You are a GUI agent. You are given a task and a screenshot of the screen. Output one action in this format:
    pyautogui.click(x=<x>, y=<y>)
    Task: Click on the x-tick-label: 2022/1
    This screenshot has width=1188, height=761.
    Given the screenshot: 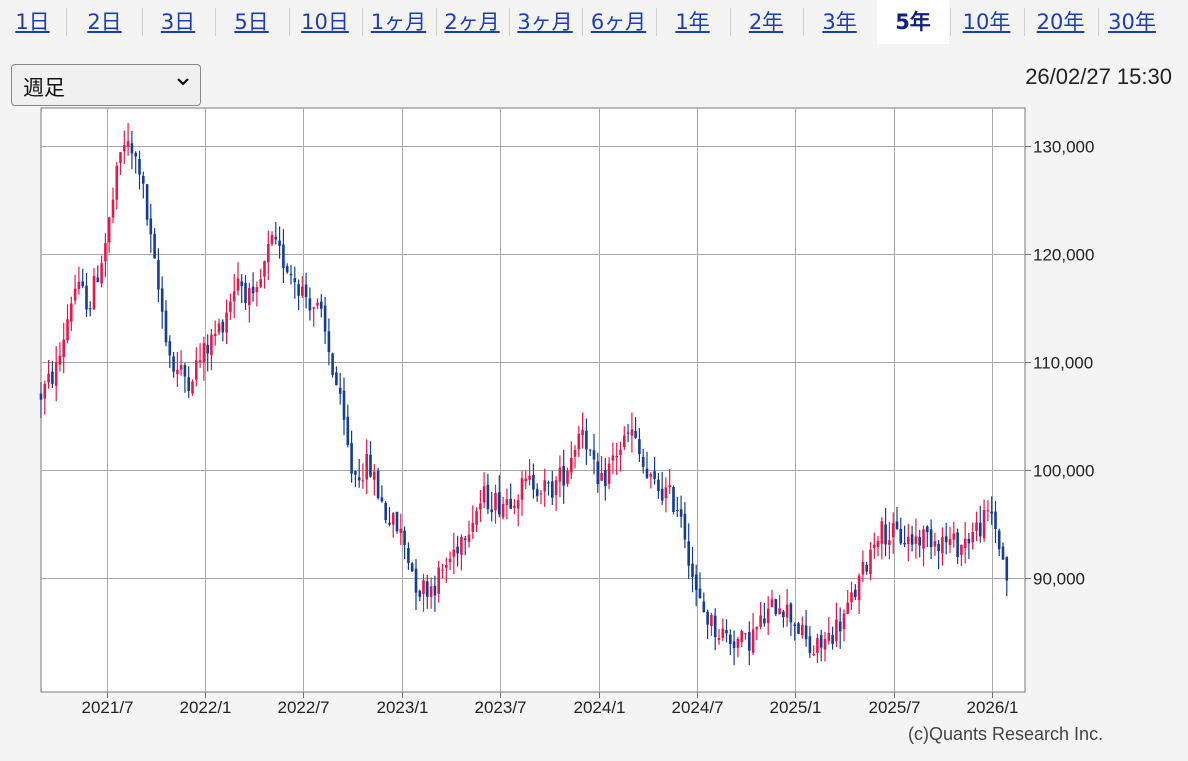 What is the action you would take?
    pyautogui.click(x=206, y=707)
    